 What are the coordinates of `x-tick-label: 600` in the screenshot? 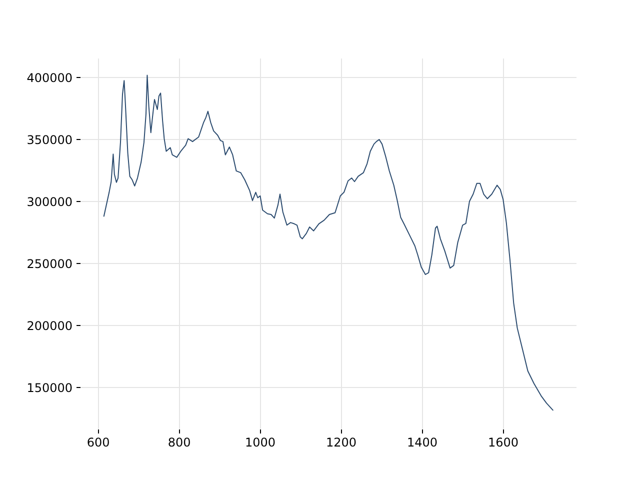 It's located at (98, 443).